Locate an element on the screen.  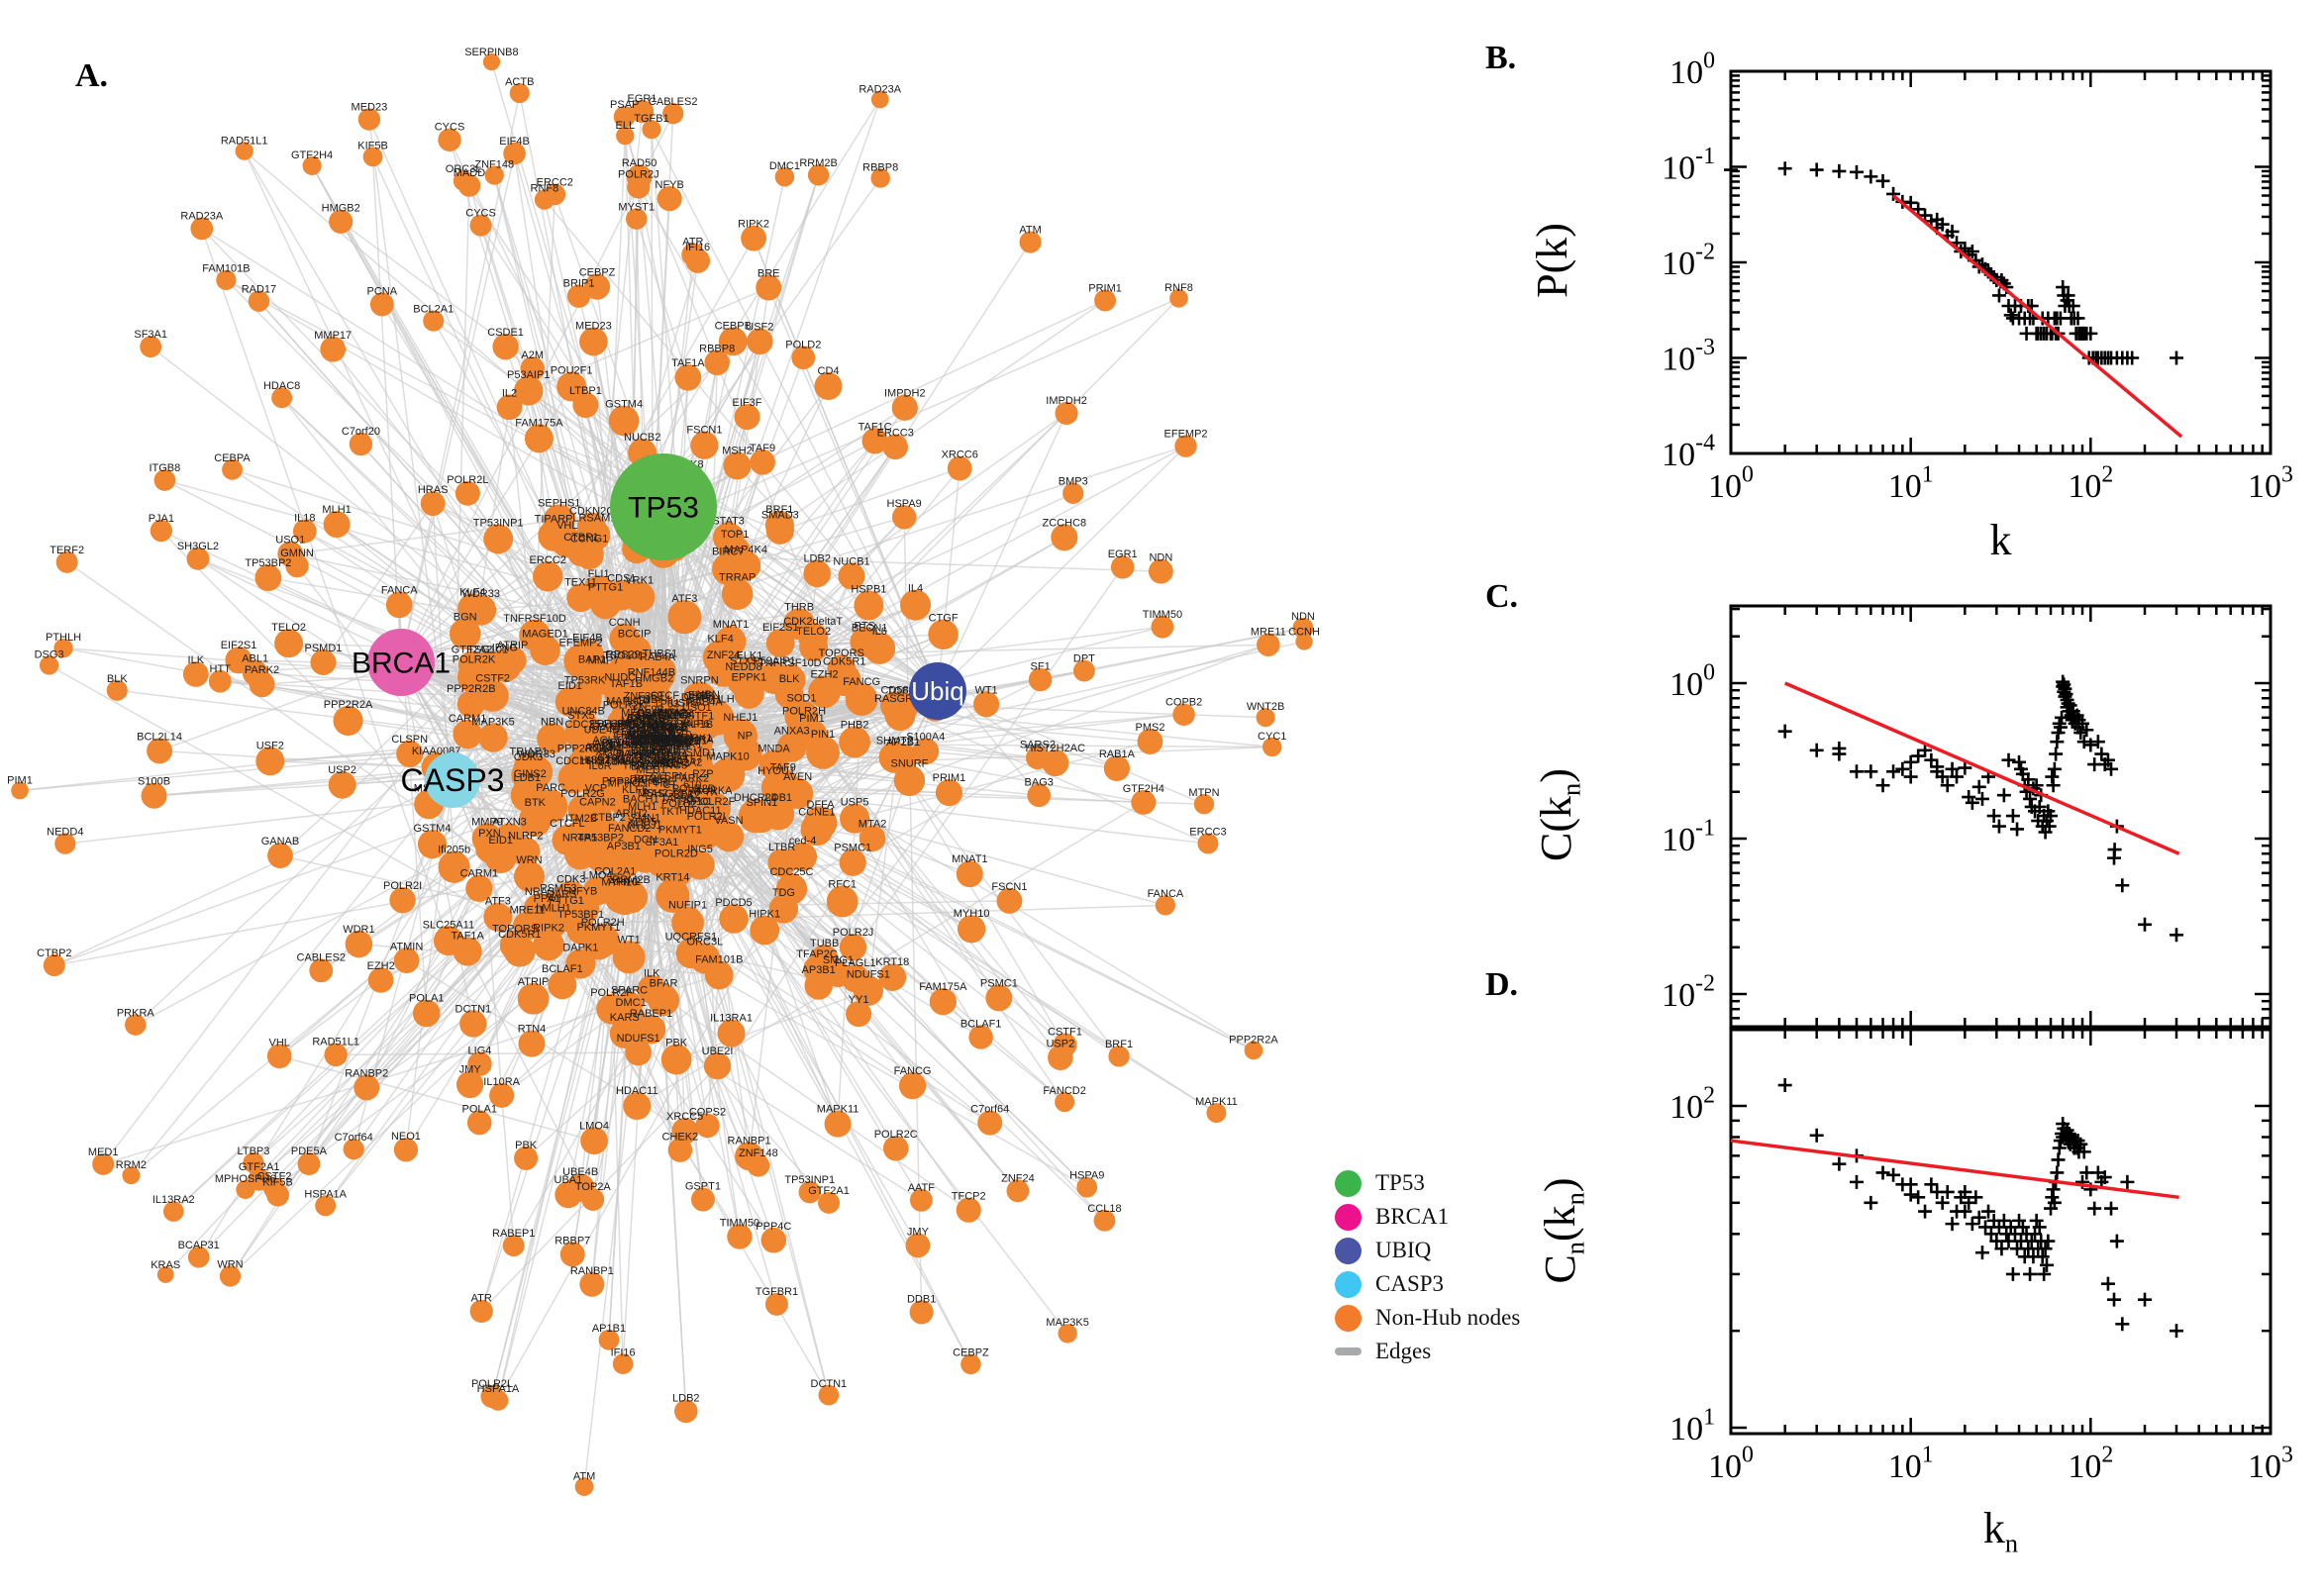
chart-B: 10⁰ 10¹ 10² 10³ 10⁰ 10⁻¹ 10⁻² 10⁻³ 10⁻⁴ k P(k) is located at coordinates (1910, 306).